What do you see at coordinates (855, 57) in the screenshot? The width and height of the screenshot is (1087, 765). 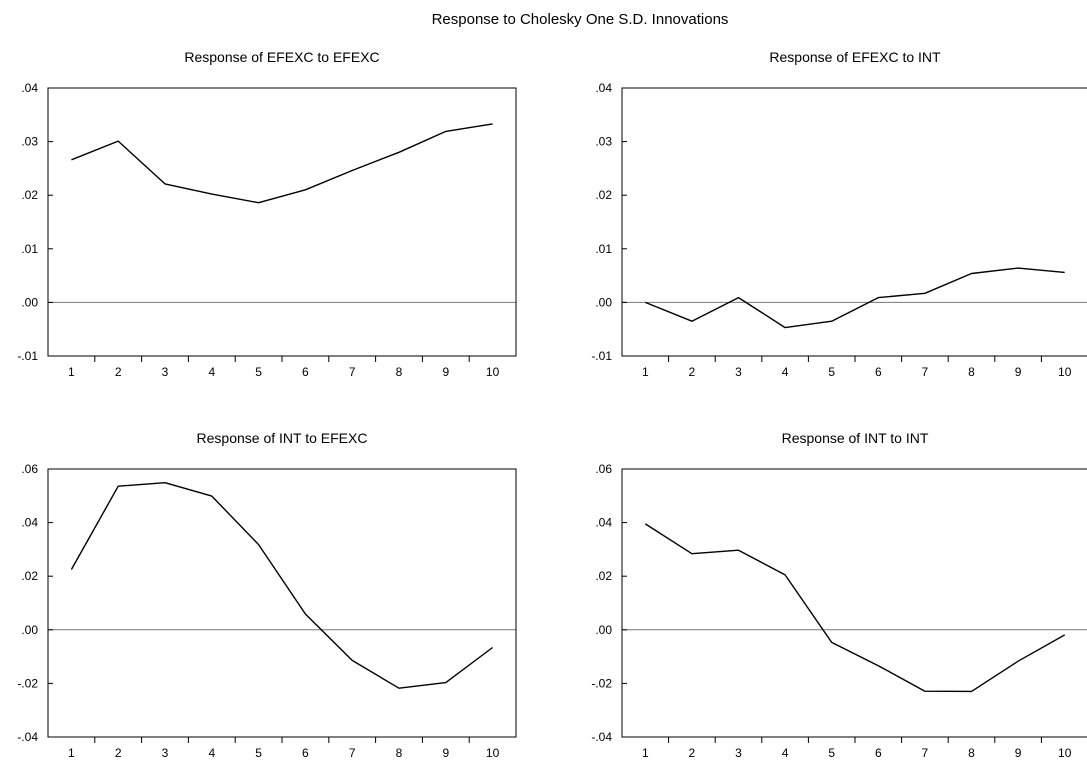 I see `panel-title: Response of EFEXC to INT` at bounding box center [855, 57].